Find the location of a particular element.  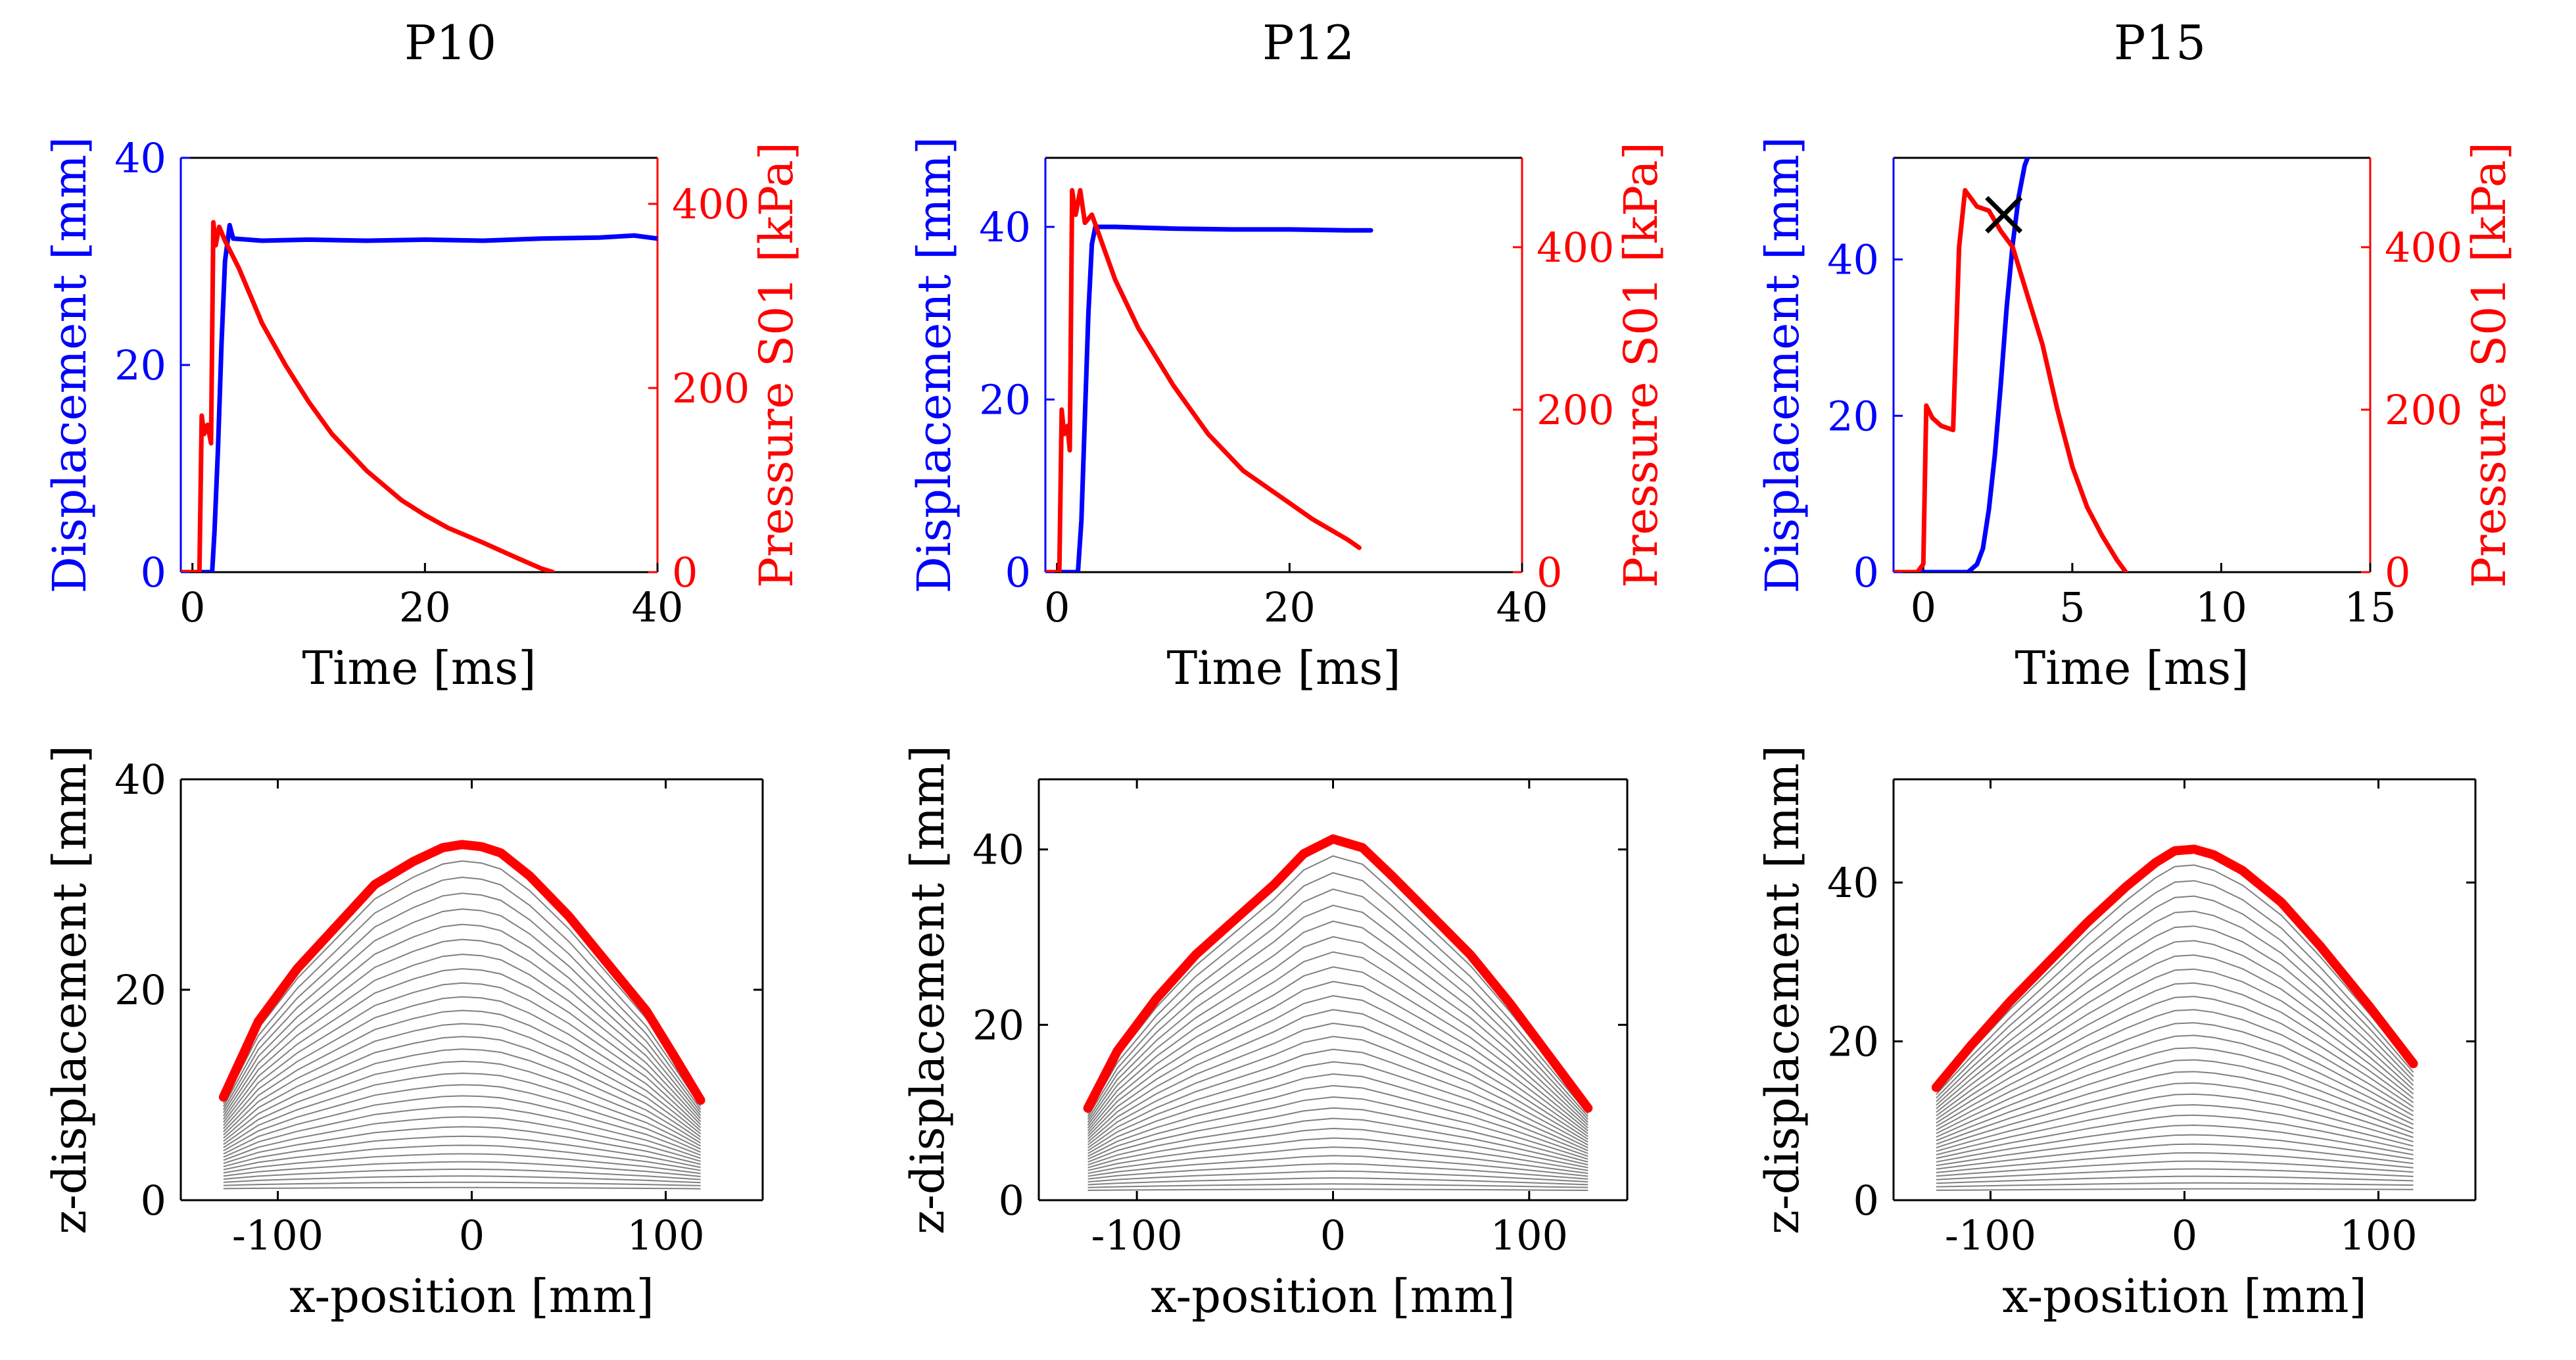

marker-stroke is located at coordinates (2004, 214).